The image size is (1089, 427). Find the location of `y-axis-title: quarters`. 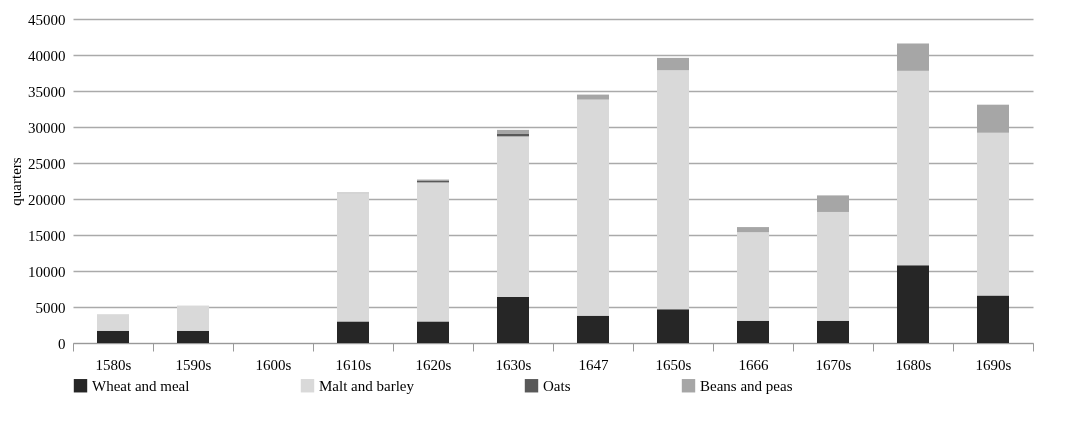

y-axis-title: quarters is located at coordinates (16, 181).